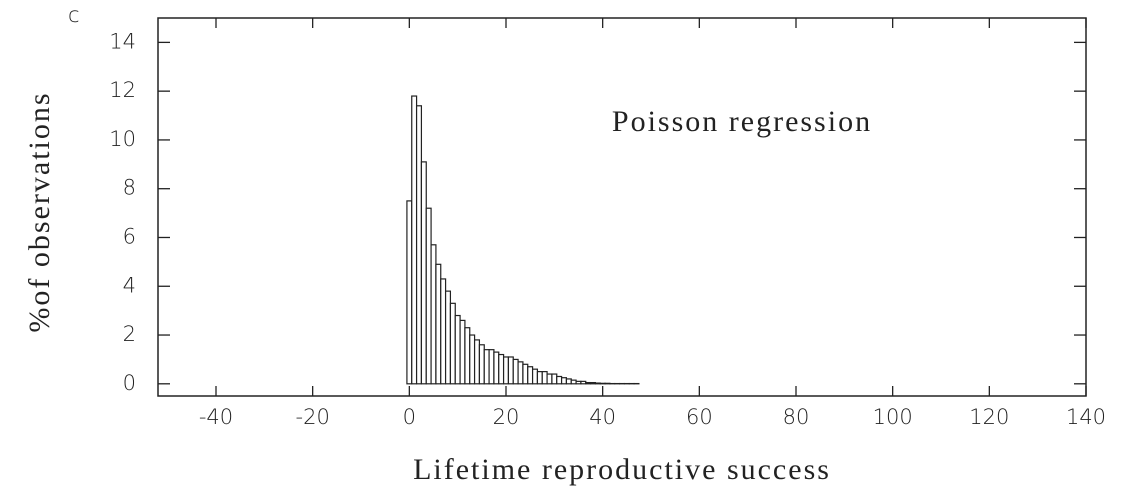 Image resolution: width=1127 pixels, height=496 pixels. Describe the element at coordinates (1086, 417) in the screenshot. I see `x-tick-label: 140` at that location.